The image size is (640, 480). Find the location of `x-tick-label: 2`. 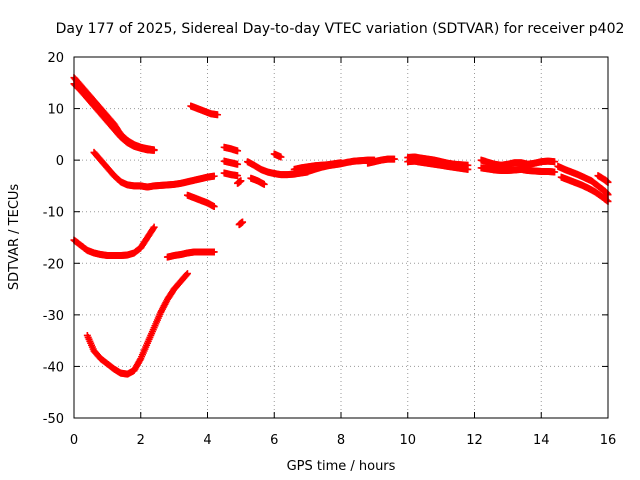

x-tick-label: 2 is located at coordinates (141, 440).